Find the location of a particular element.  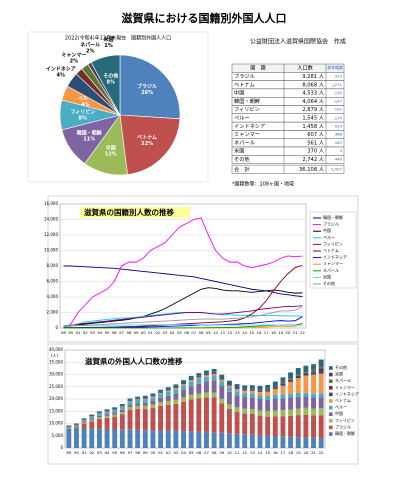

pie-label: フィリピン is located at coordinates (82, 112).